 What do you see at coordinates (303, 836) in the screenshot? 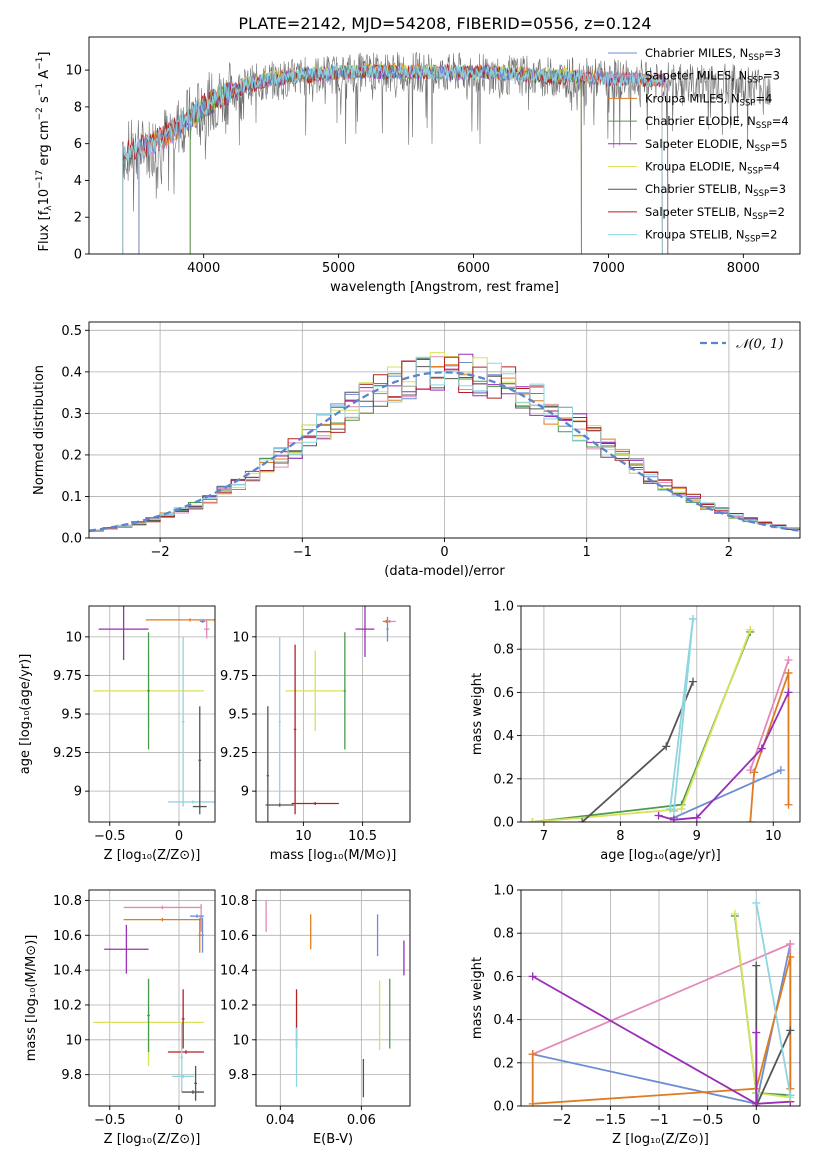
I see `x-tick-label: 10` at bounding box center [303, 836].